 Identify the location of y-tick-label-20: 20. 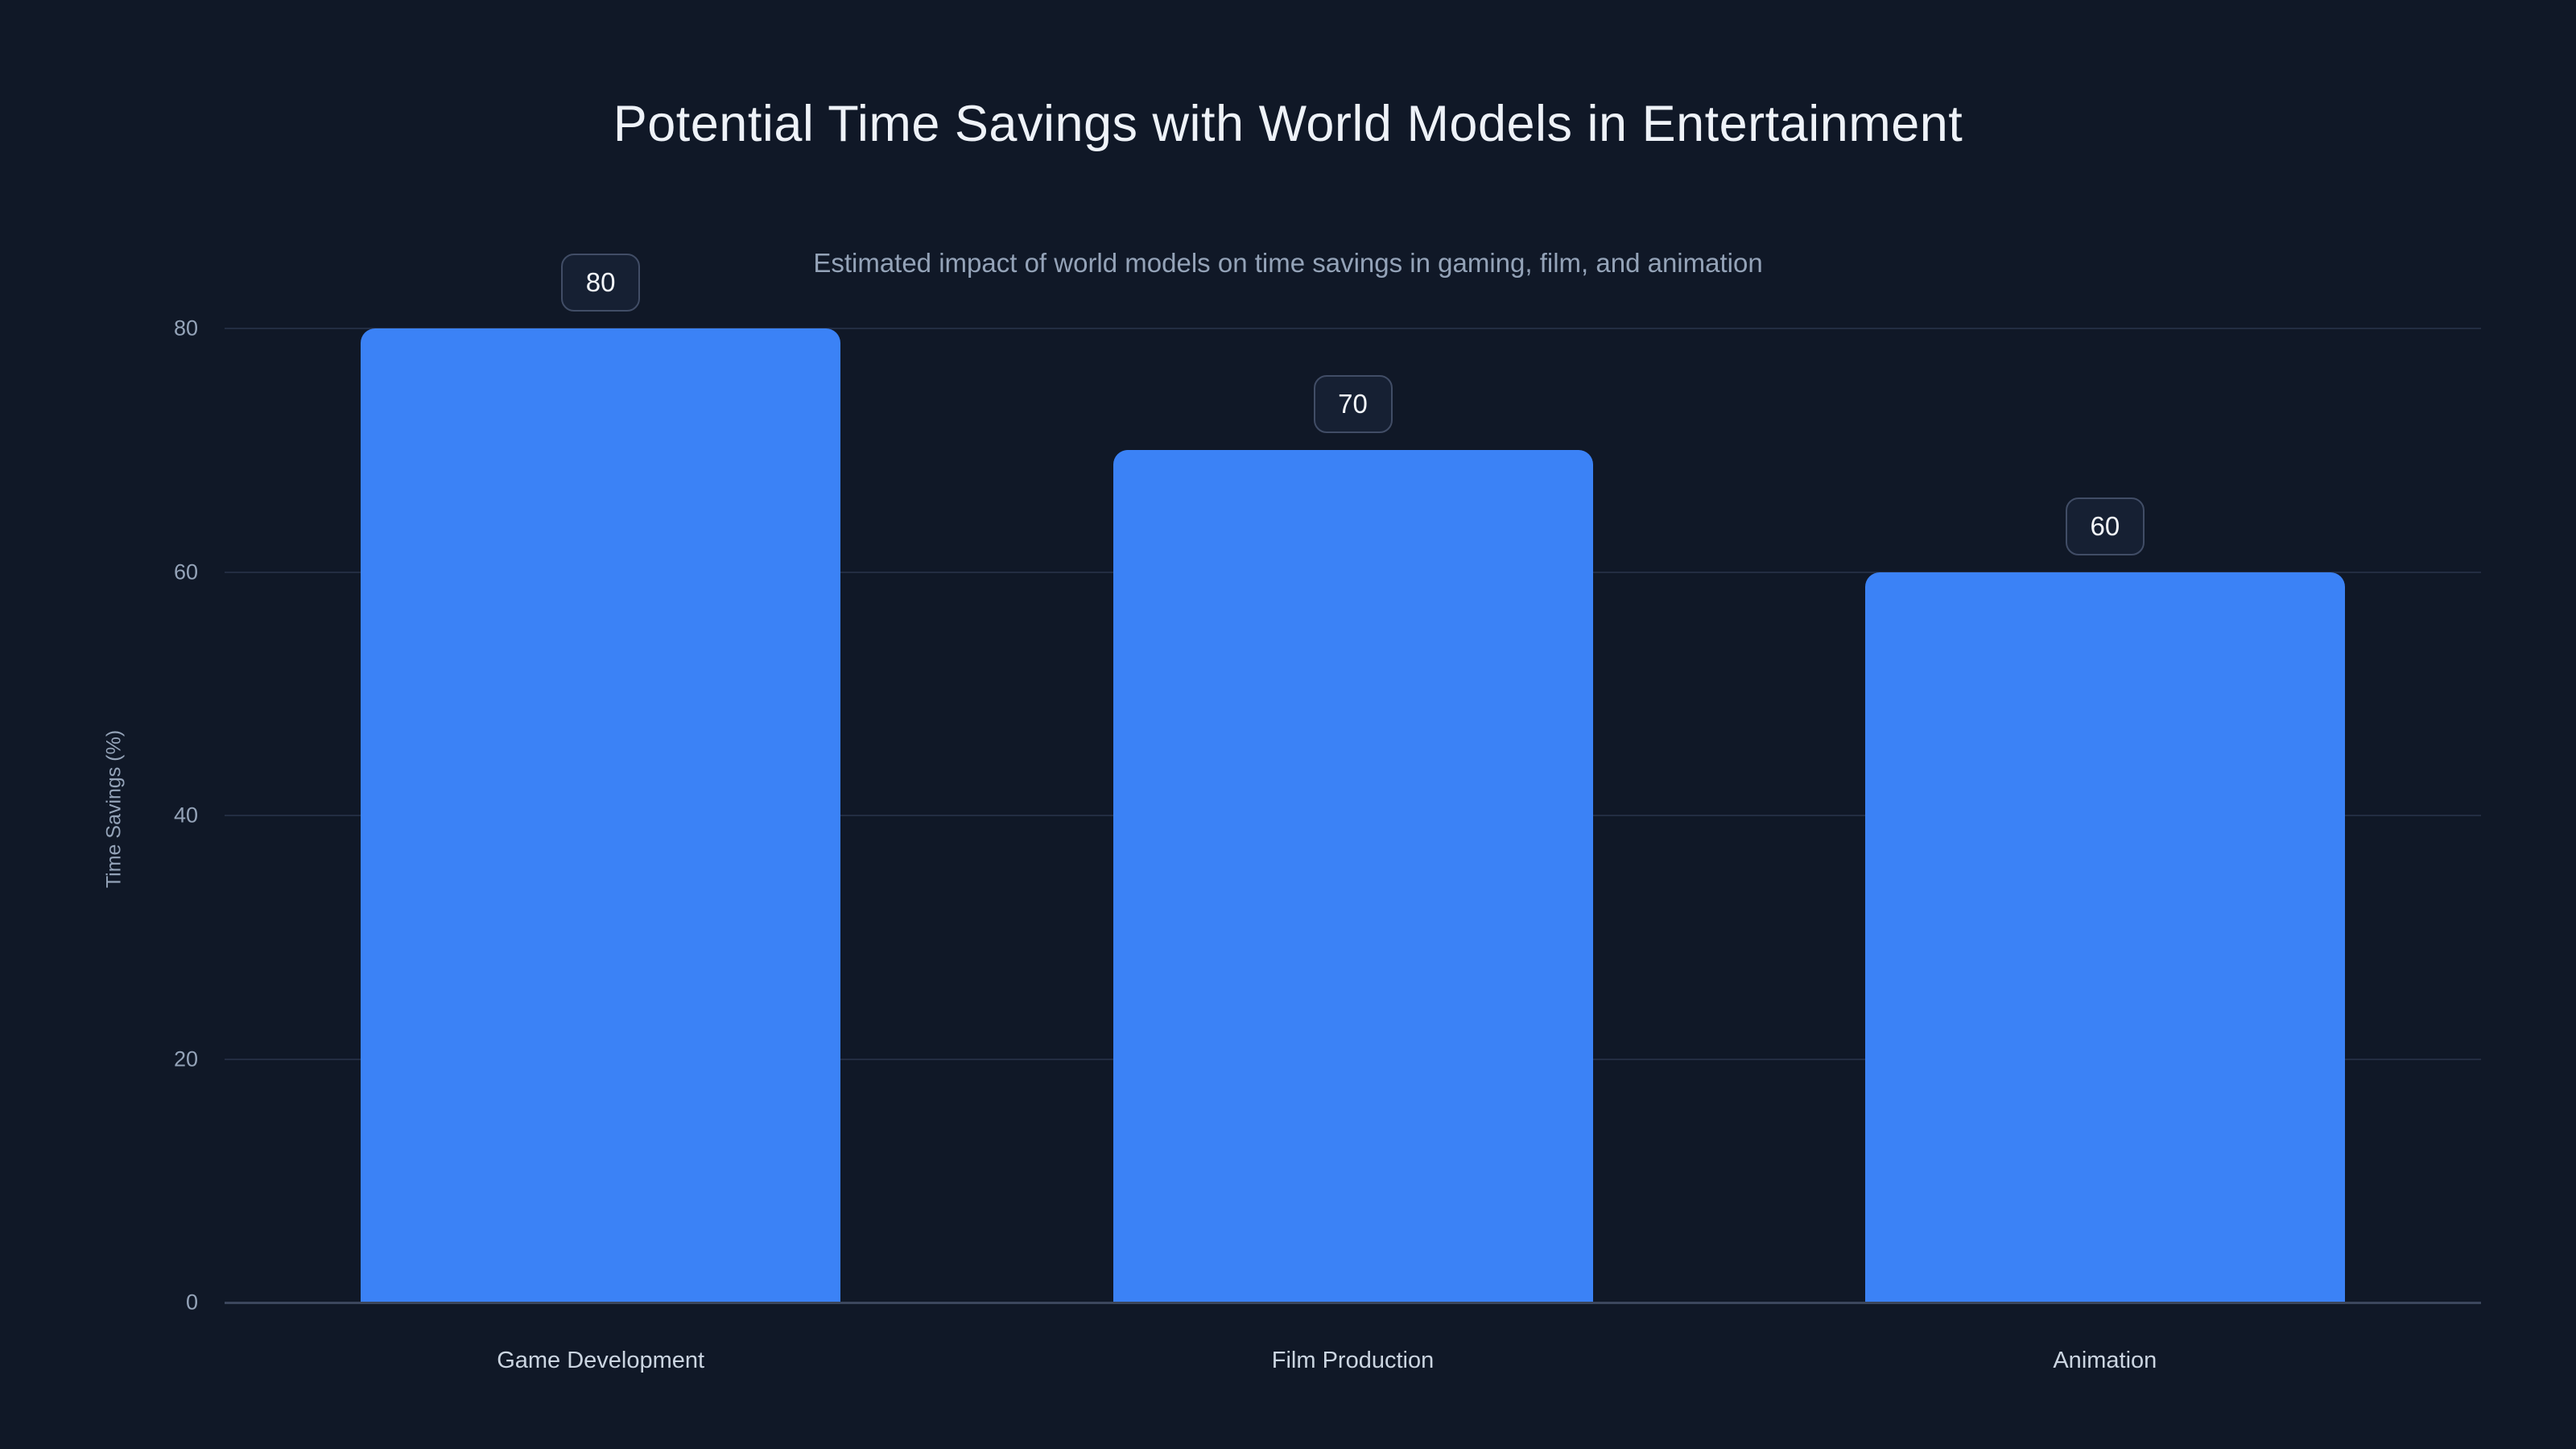
(185, 1058).